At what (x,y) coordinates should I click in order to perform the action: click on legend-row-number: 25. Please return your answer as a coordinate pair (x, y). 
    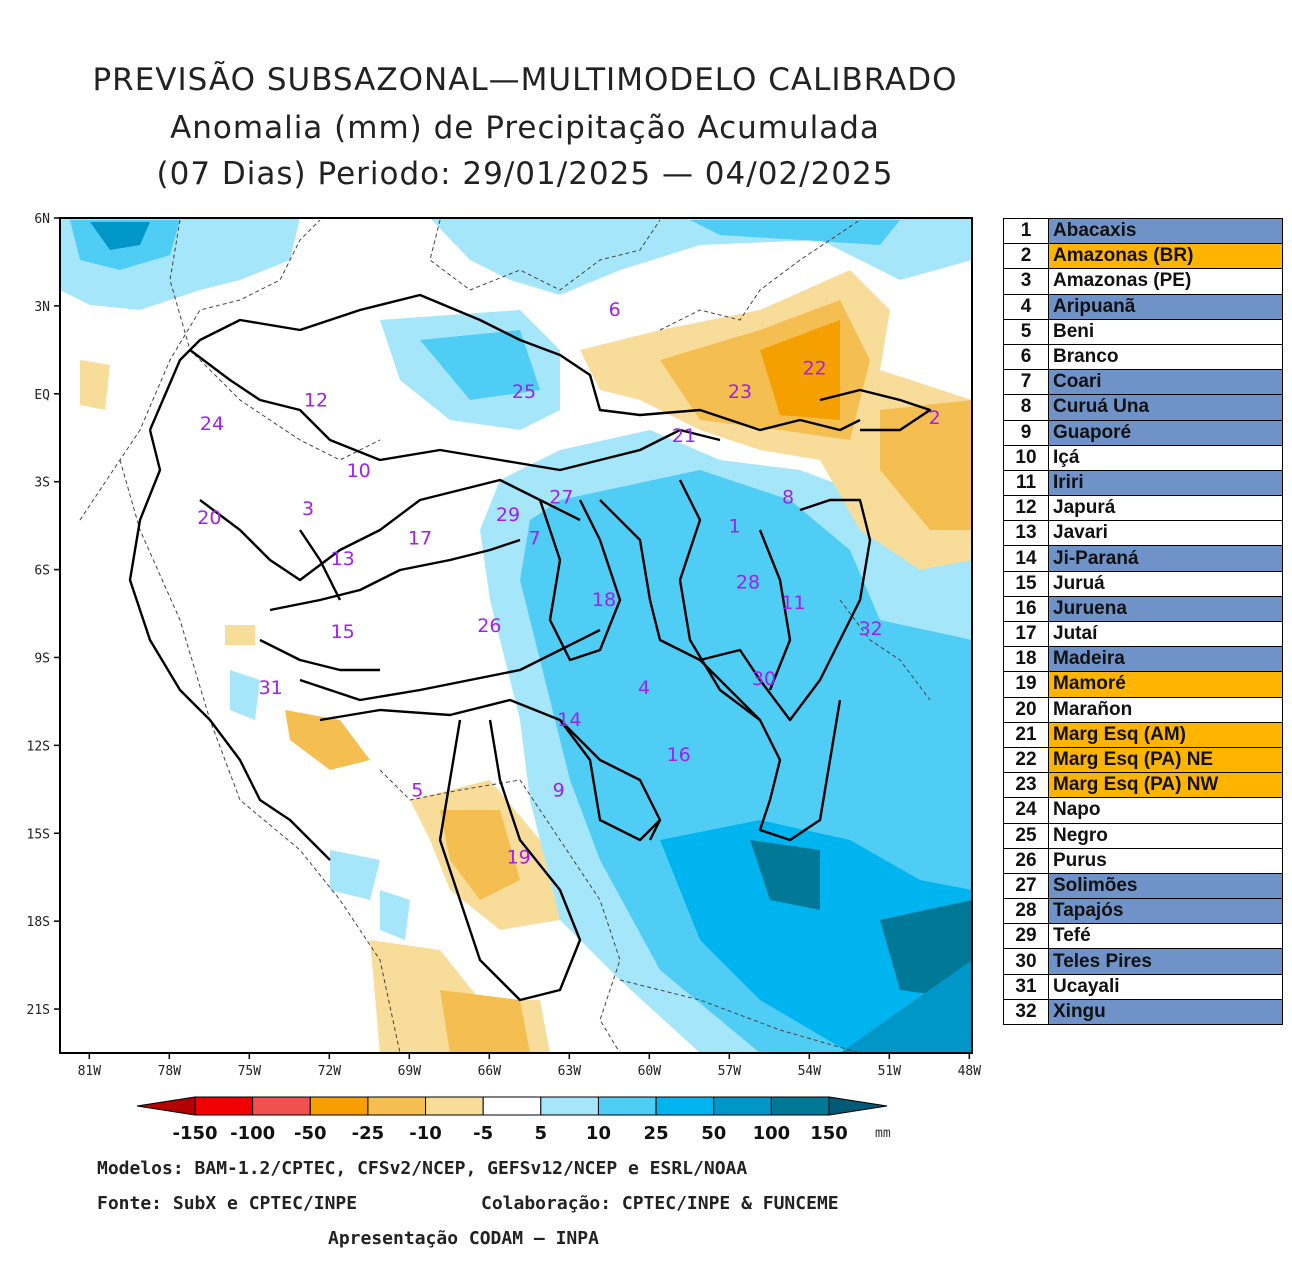
    Looking at the image, I should click on (1026, 835).